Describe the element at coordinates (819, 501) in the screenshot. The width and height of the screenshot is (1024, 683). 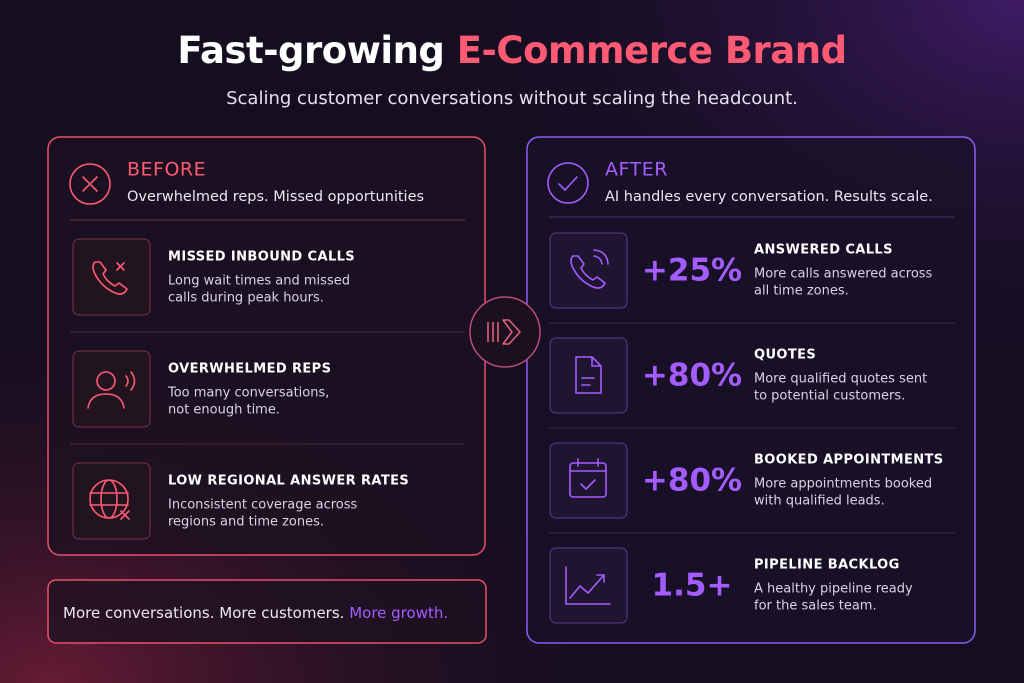
I see `row-desc: with qualified leads.` at that location.